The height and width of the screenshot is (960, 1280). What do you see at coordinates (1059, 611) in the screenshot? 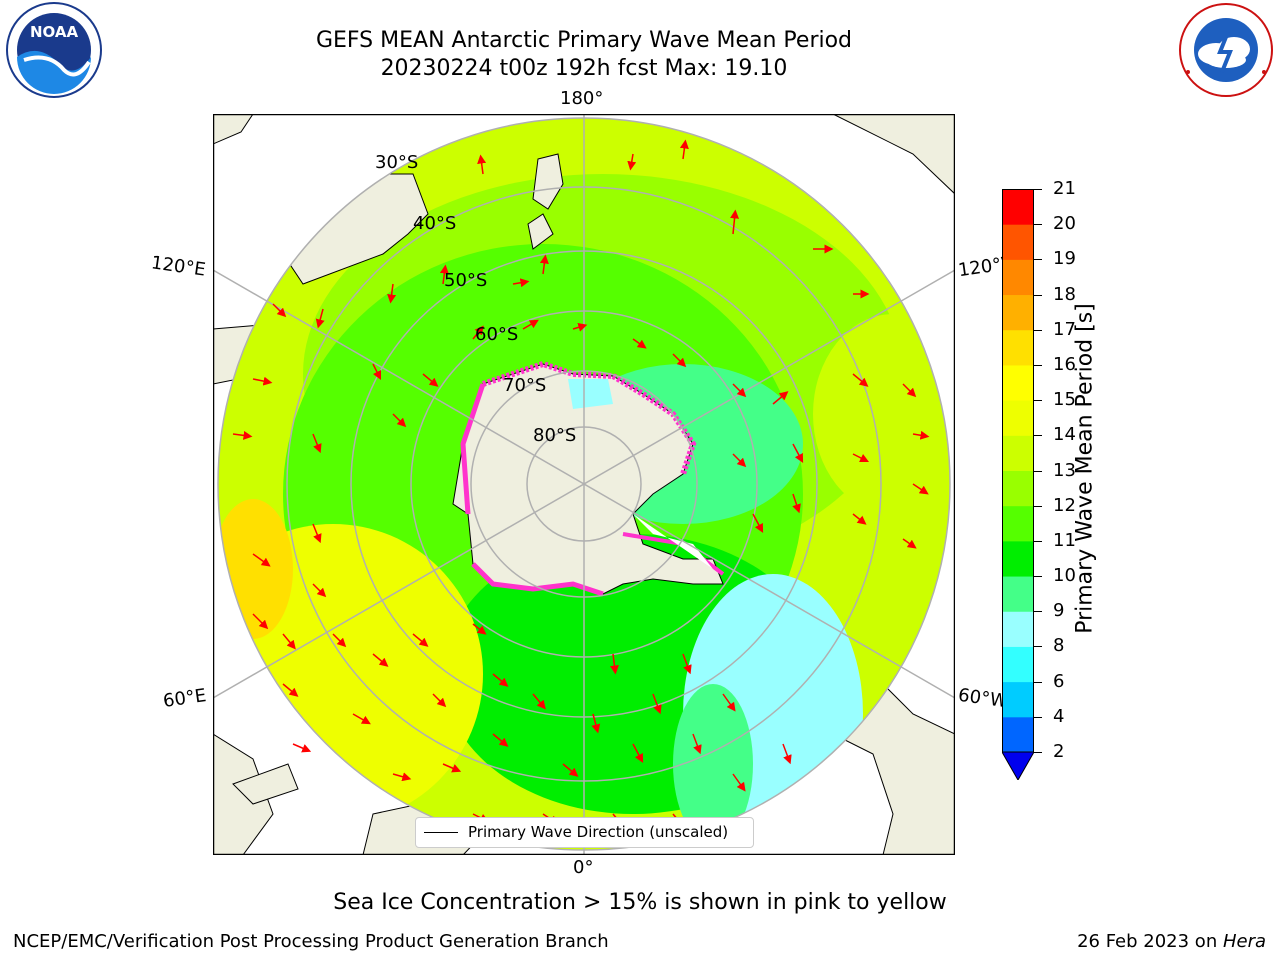
I see `colorbar-tick-label: 9` at bounding box center [1059, 611].